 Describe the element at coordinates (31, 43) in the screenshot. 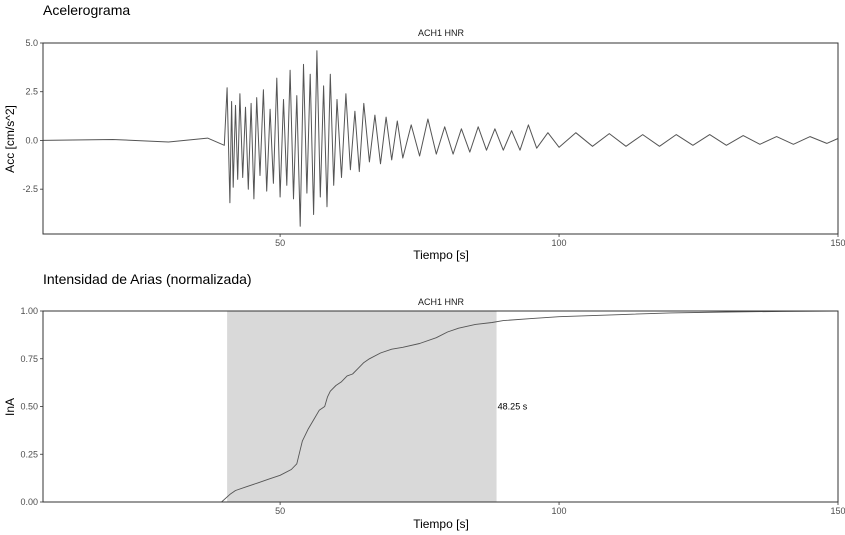

I see `y-tick-label: 5.0` at that location.